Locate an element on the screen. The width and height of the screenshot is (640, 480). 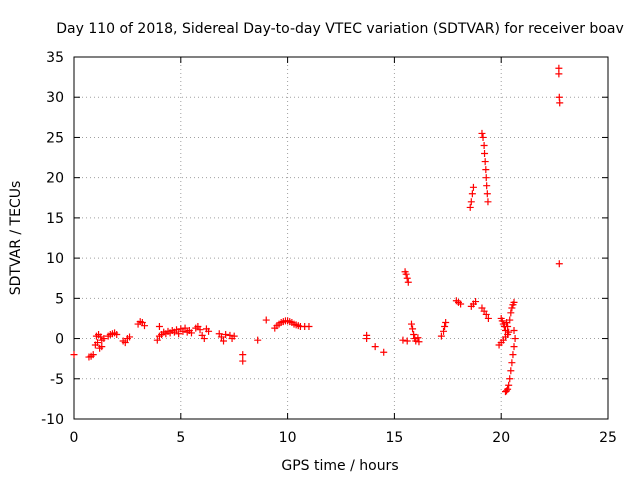
y-tick-label: -10 is located at coordinates (52, 420).